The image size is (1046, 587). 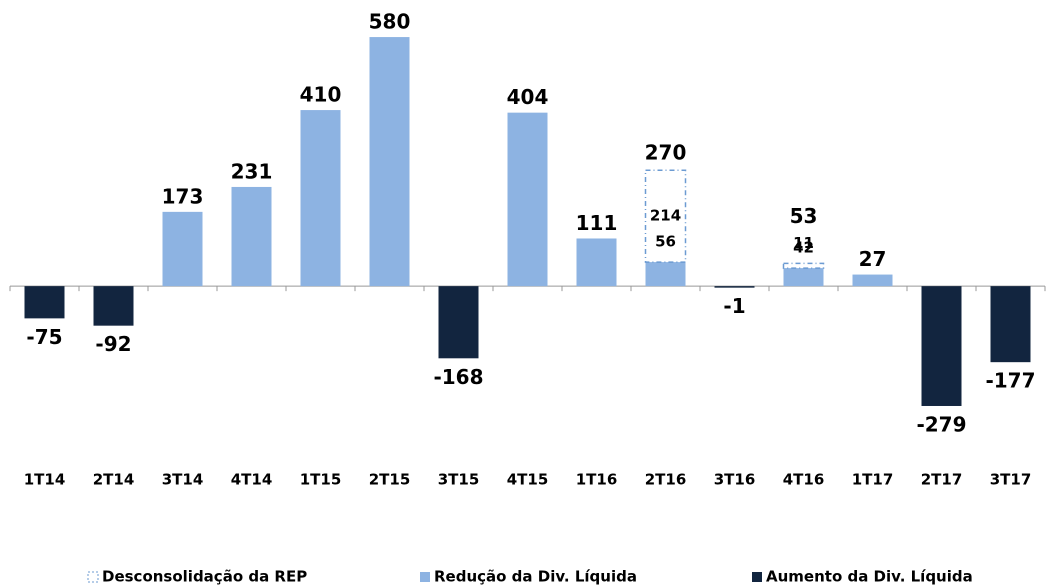 What do you see at coordinates (528, 480) in the screenshot?
I see `x-tick-label: 4T15` at bounding box center [528, 480].